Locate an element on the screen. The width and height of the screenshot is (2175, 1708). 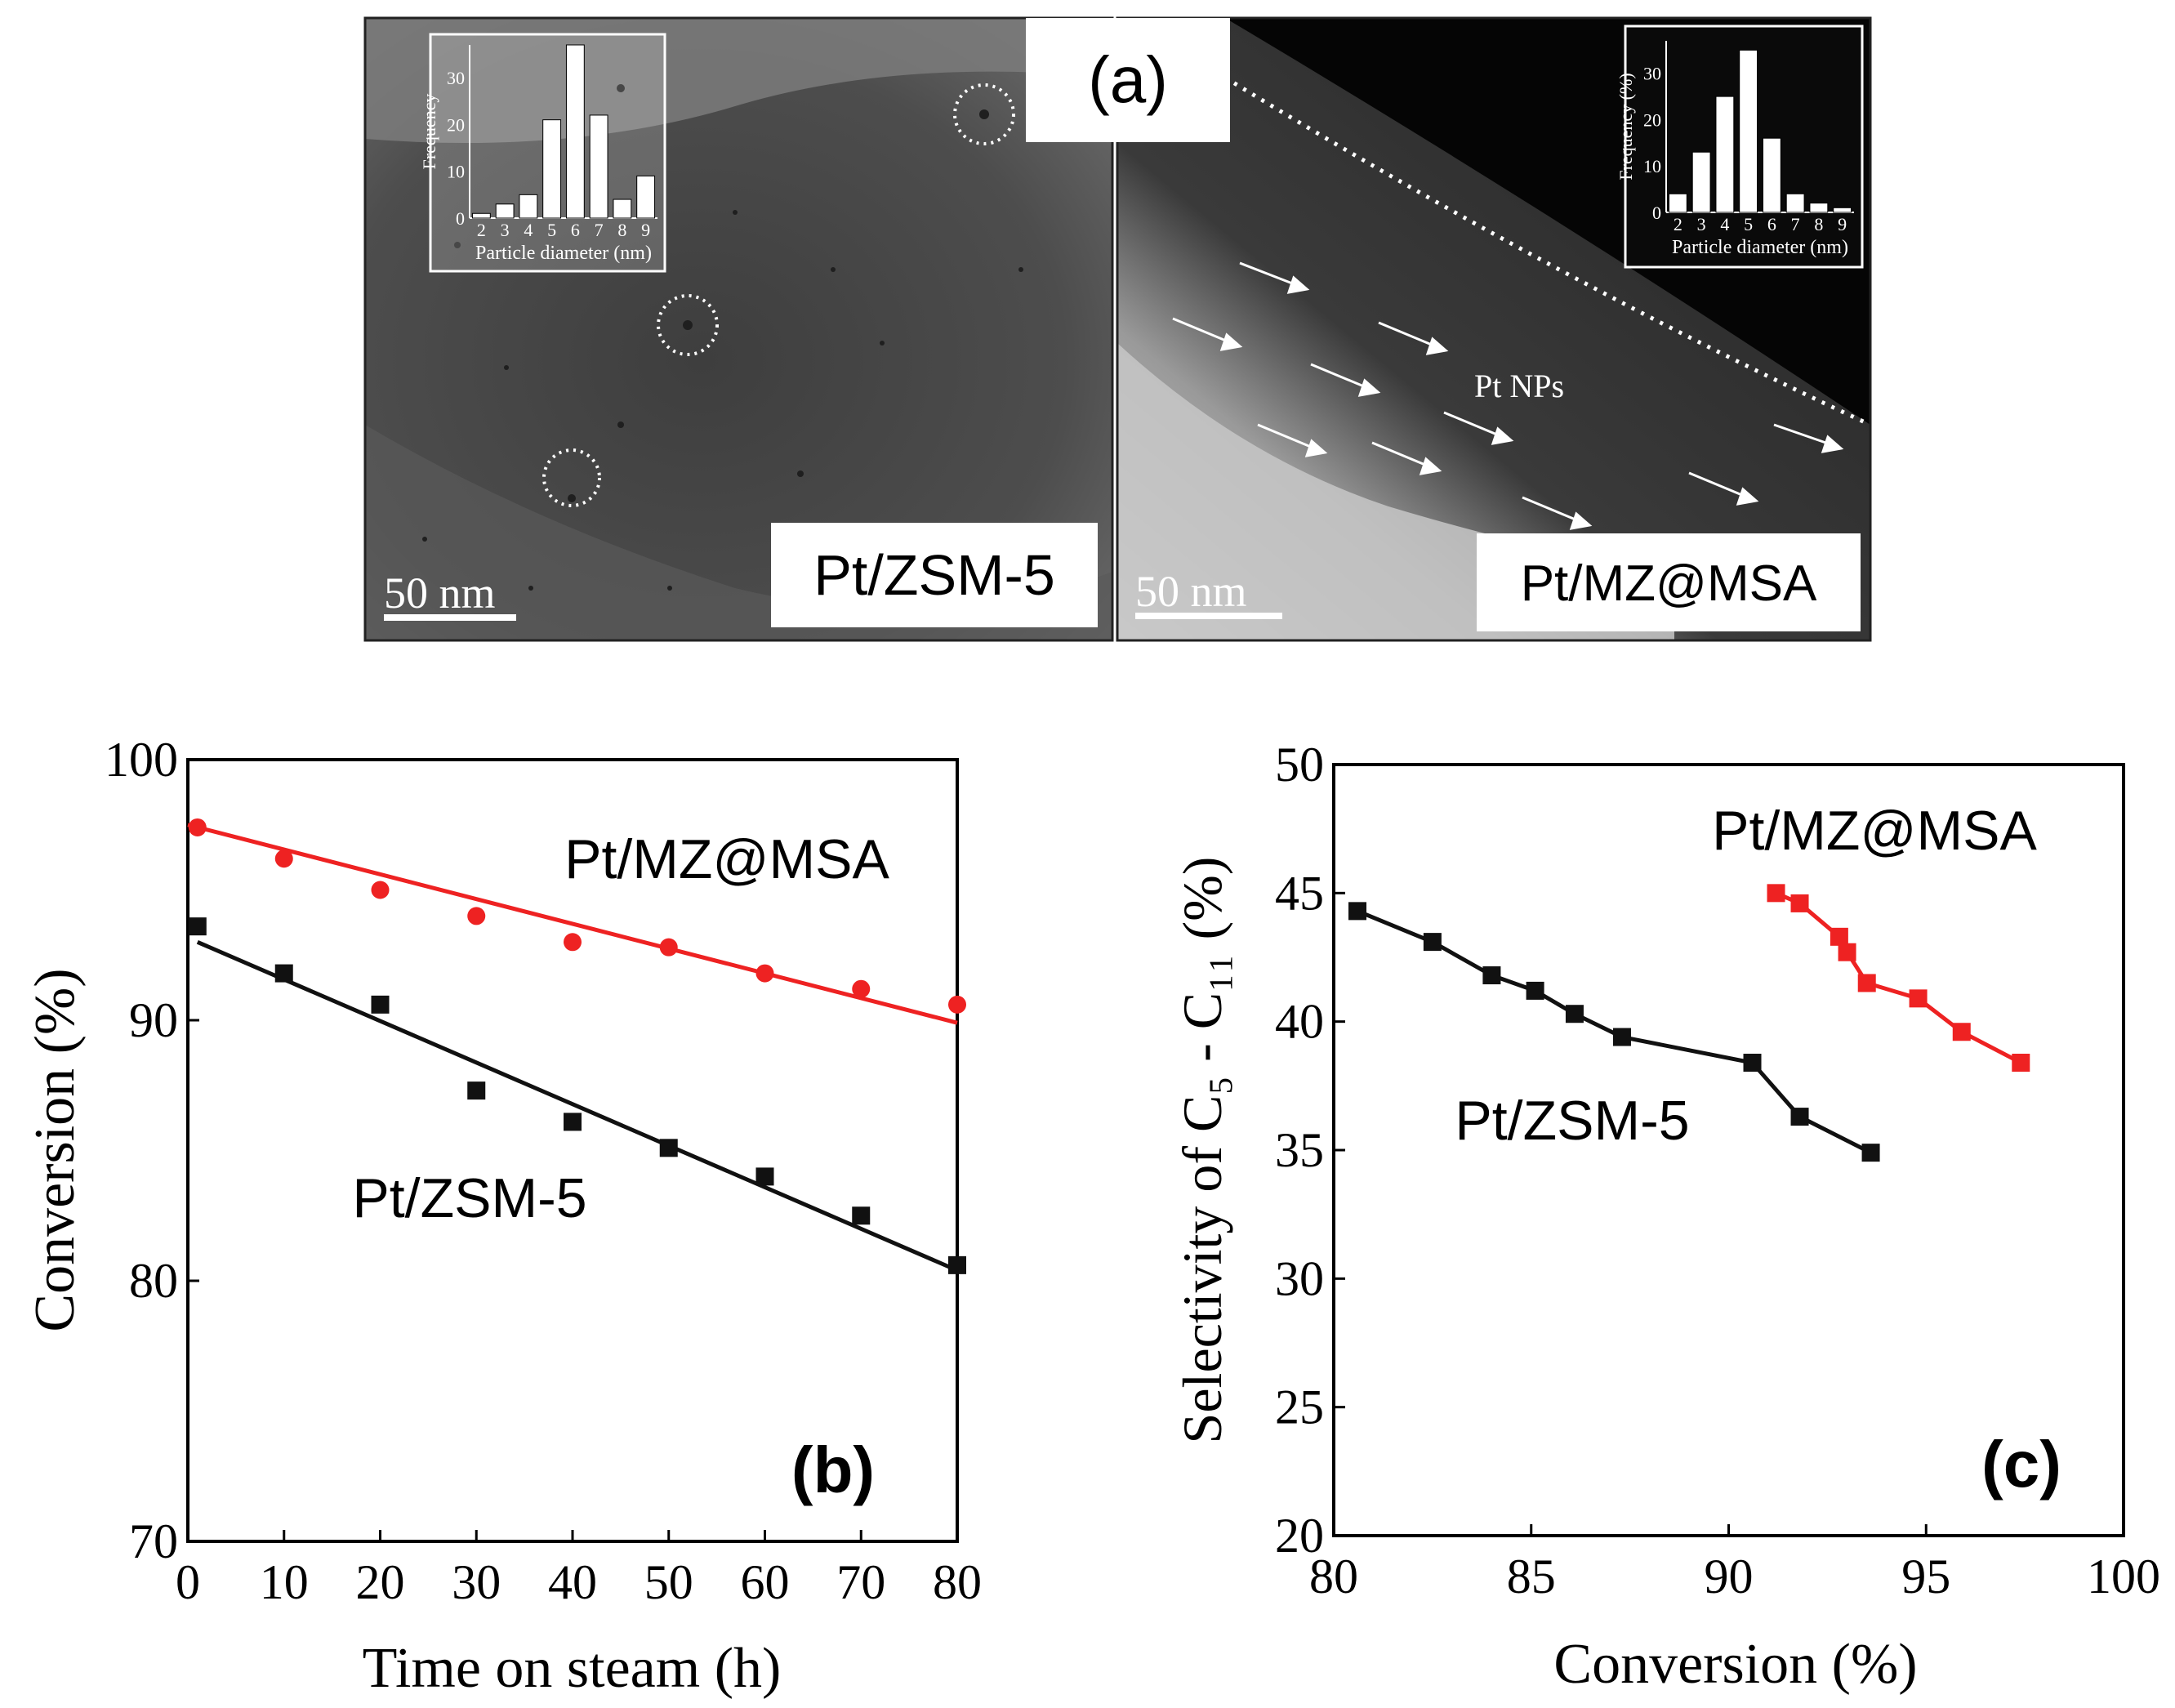
label-box-pt-mz-msa is located at coordinates (1669, 582).